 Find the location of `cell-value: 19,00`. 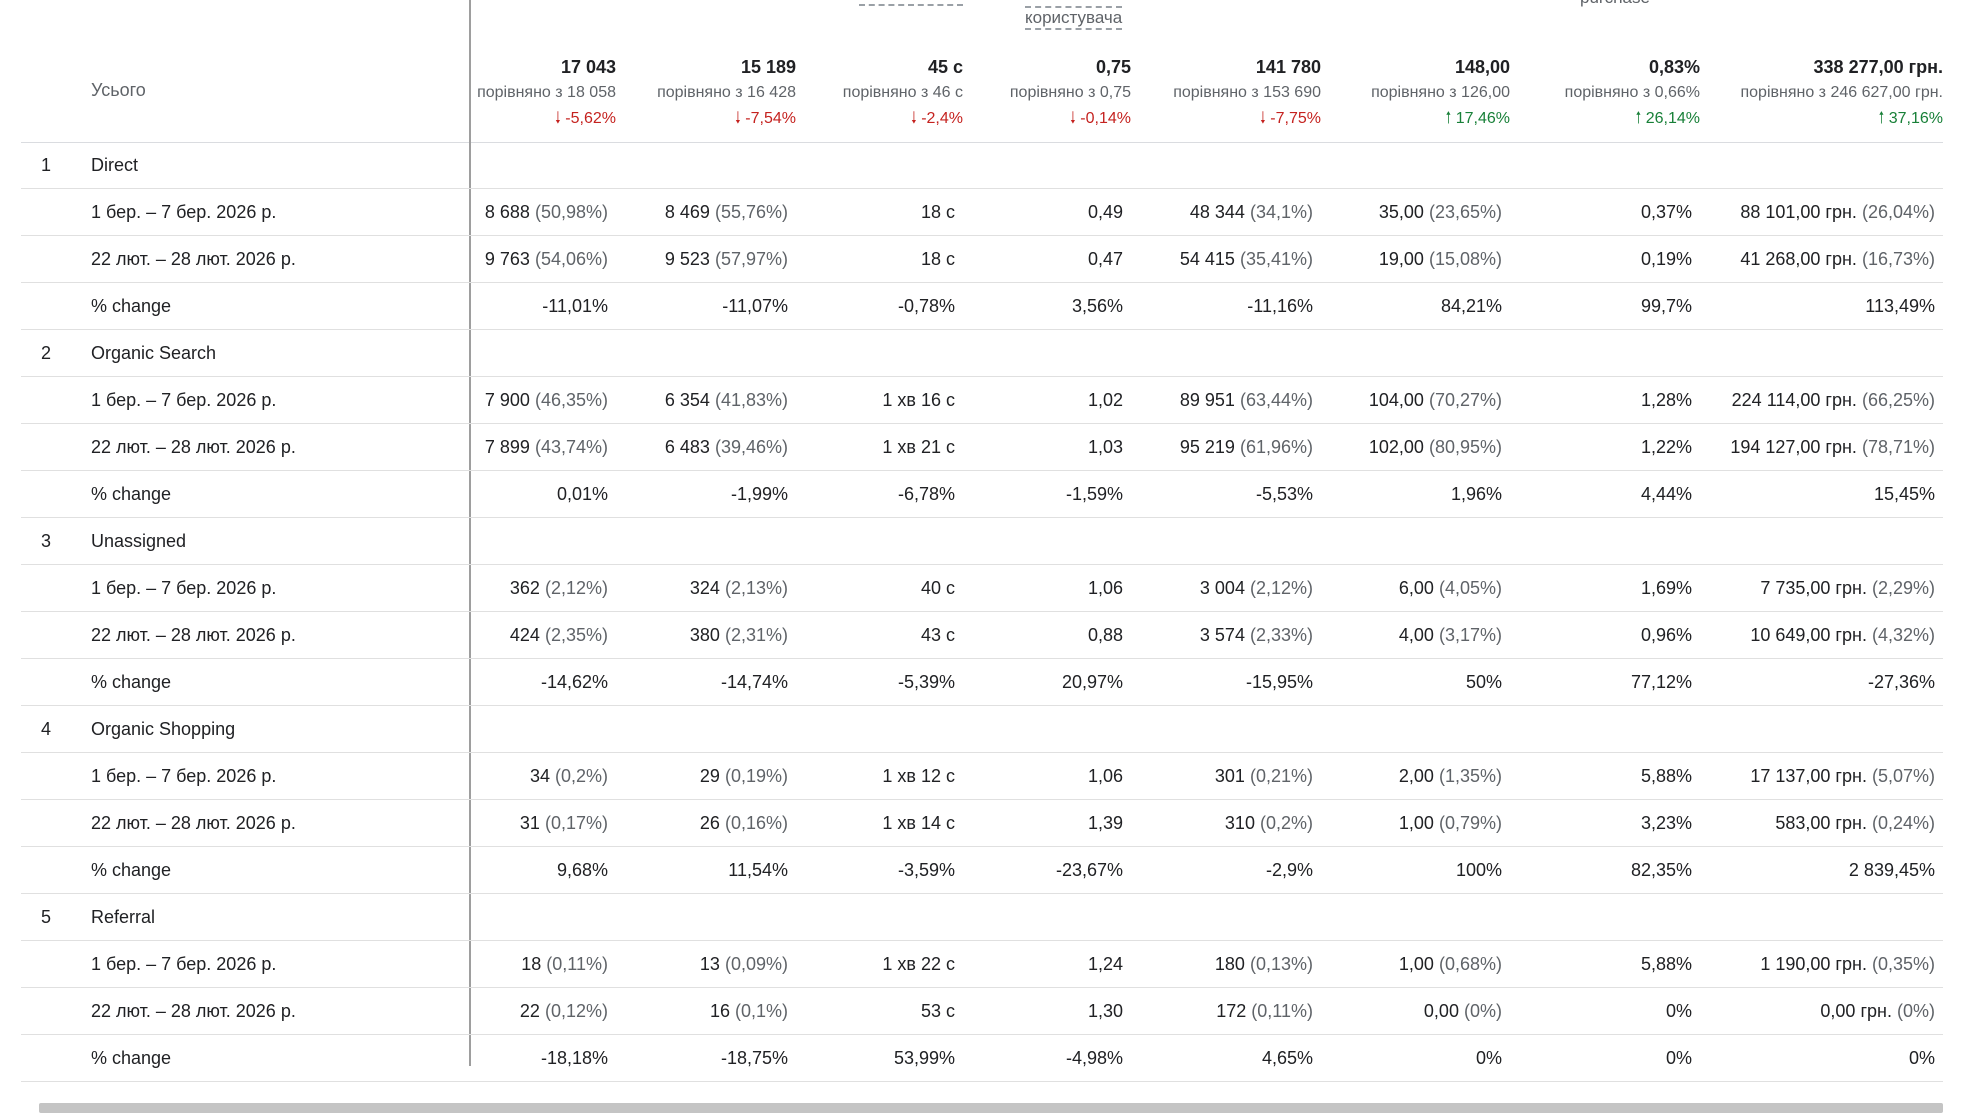

cell-value: 19,00 is located at coordinates (1401, 259).